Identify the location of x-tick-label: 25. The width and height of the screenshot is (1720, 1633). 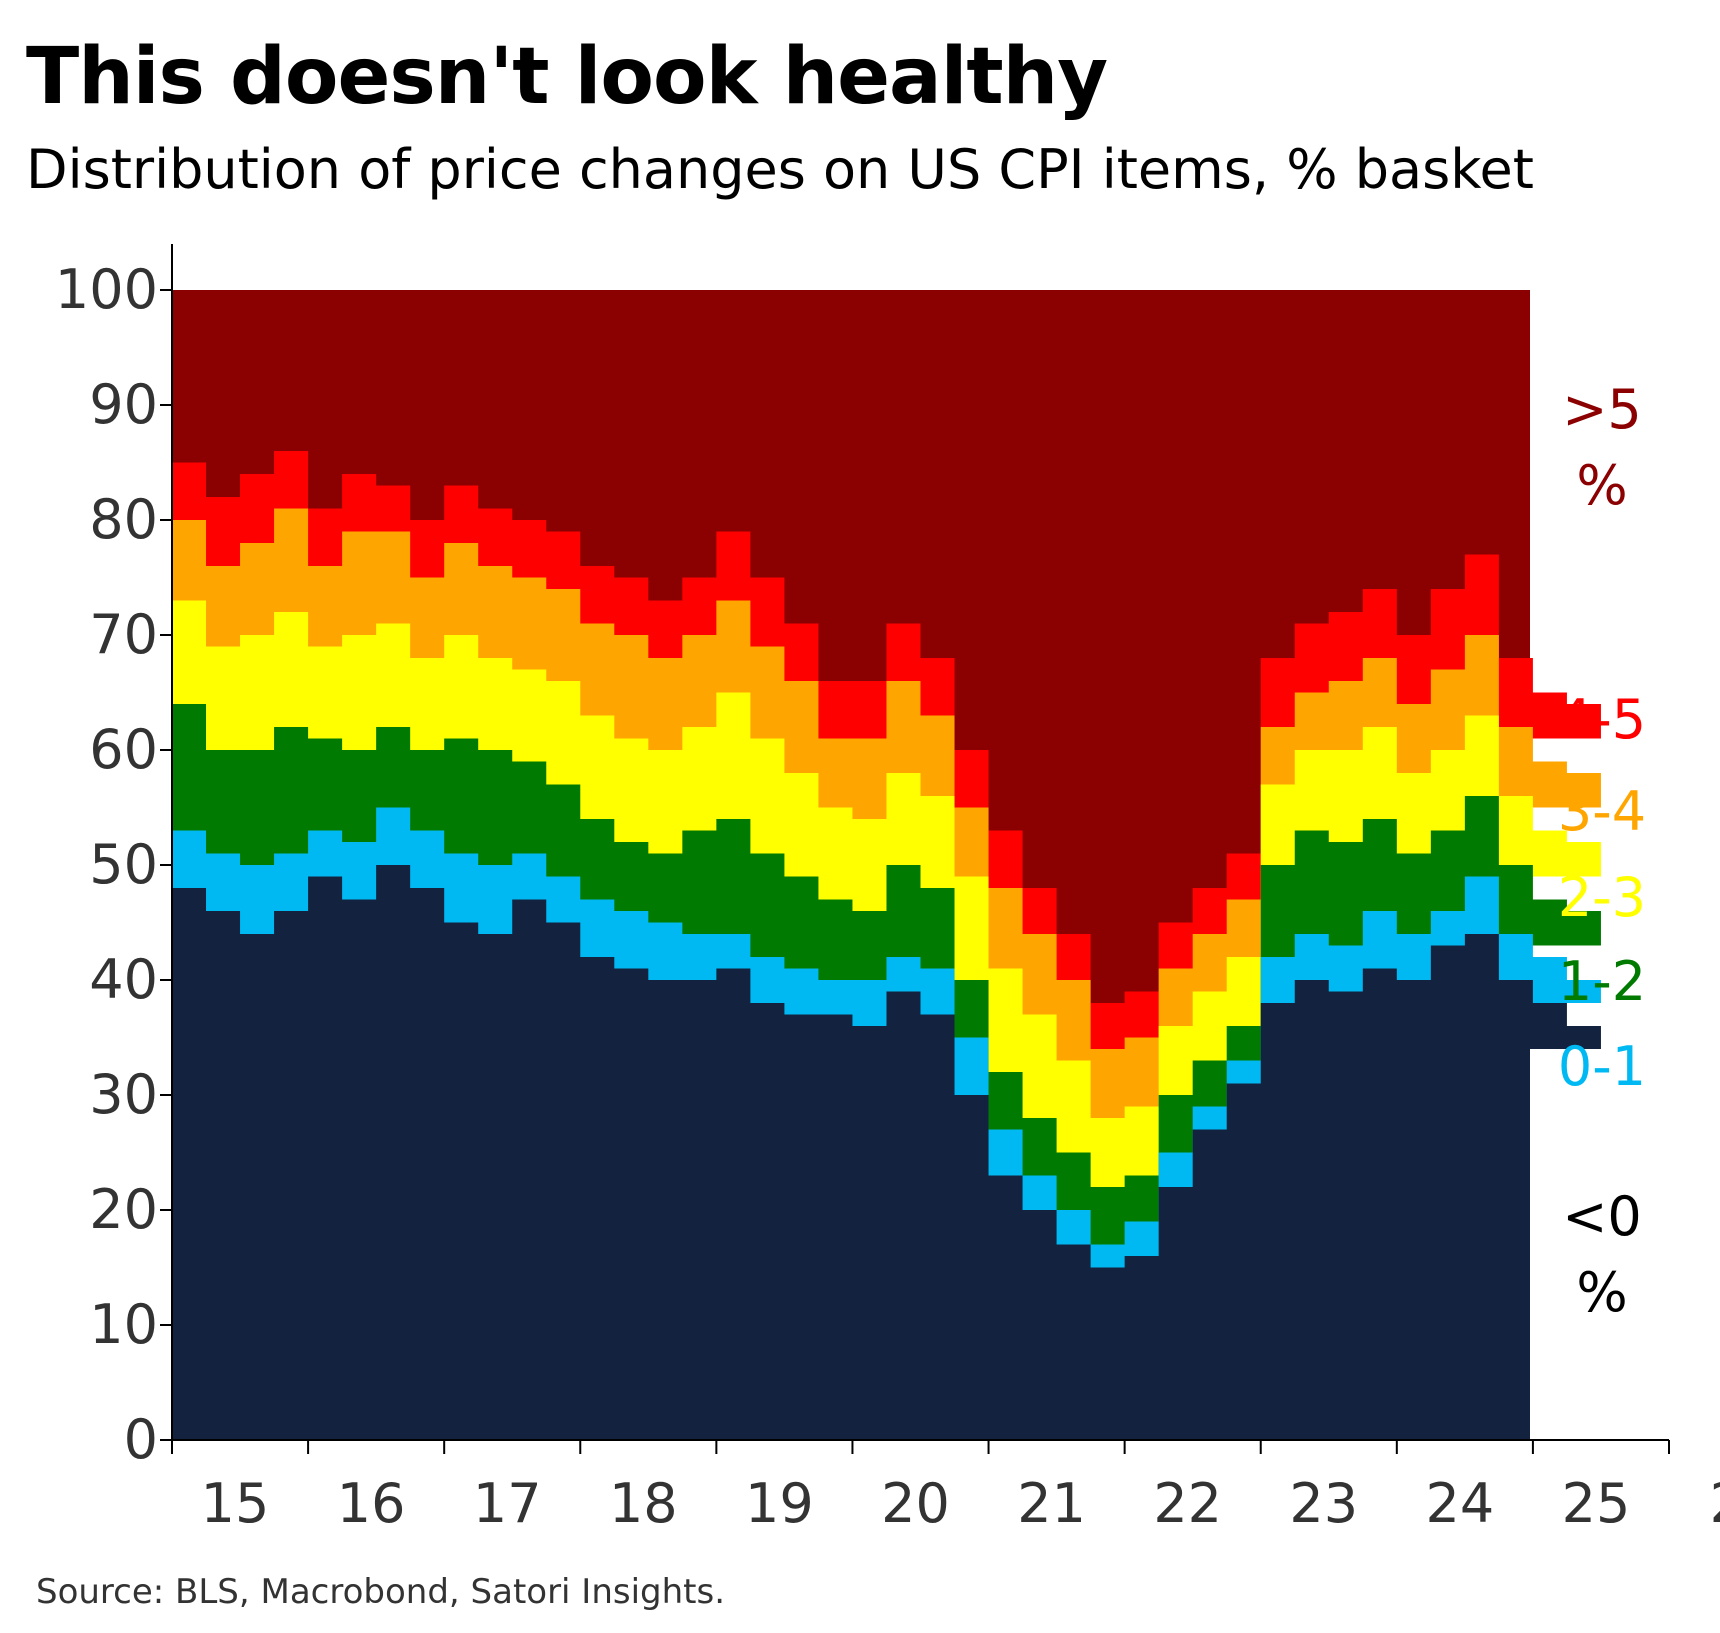
(1596, 1503).